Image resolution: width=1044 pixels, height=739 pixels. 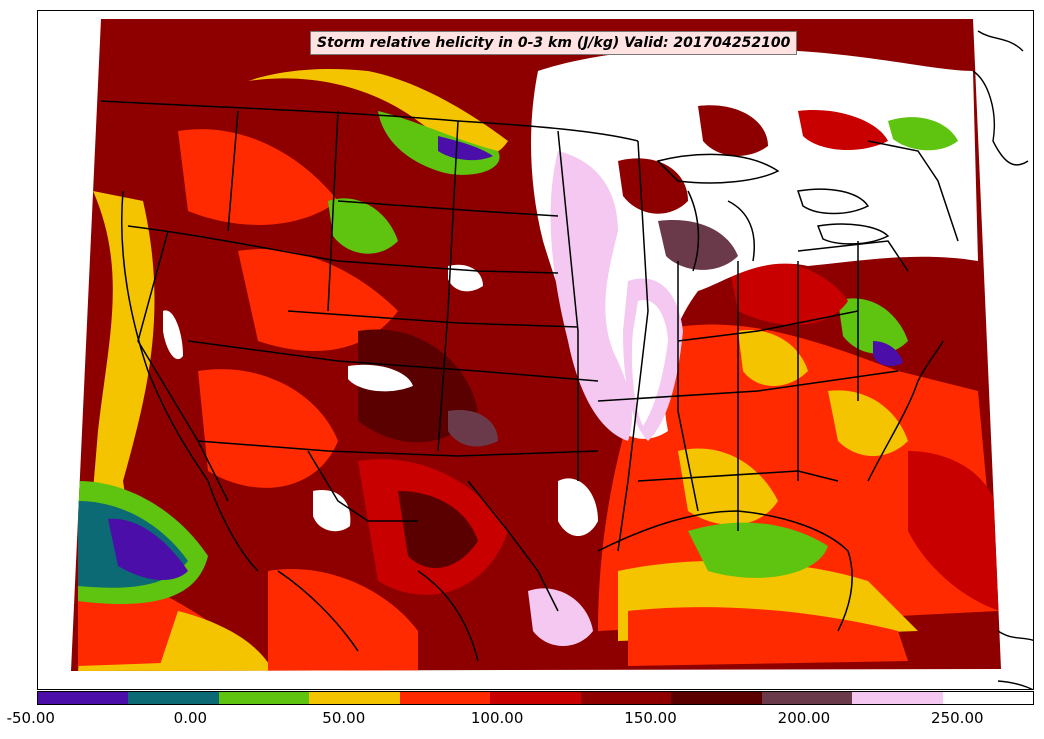 What do you see at coordinates (190, 718) in the screenshot?
I see `colorbar-tick-label: 0.00` at bounding box center [190, 718].